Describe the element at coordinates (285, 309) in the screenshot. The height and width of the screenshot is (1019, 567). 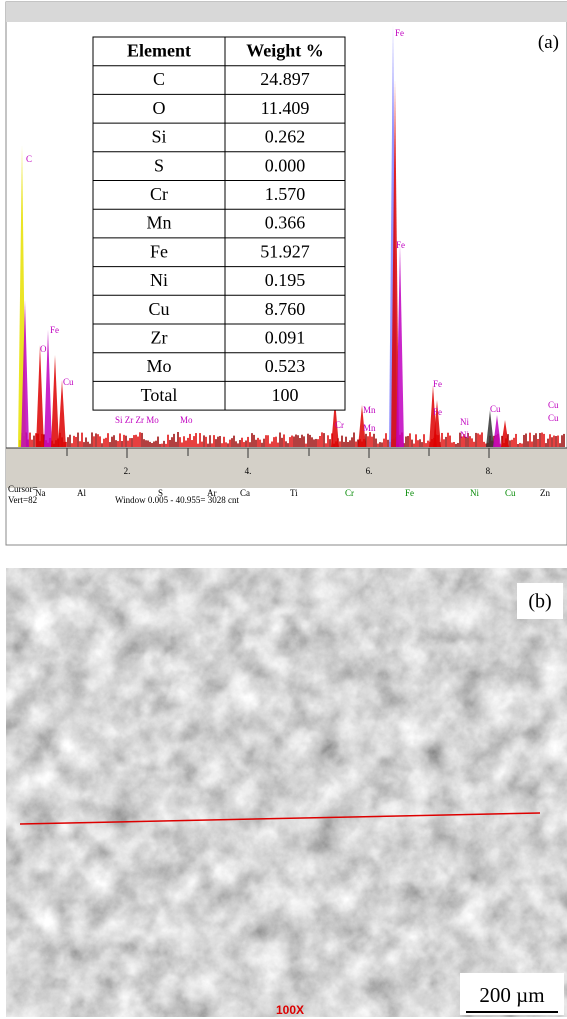
I see `table-cell: 8.760` at that location.